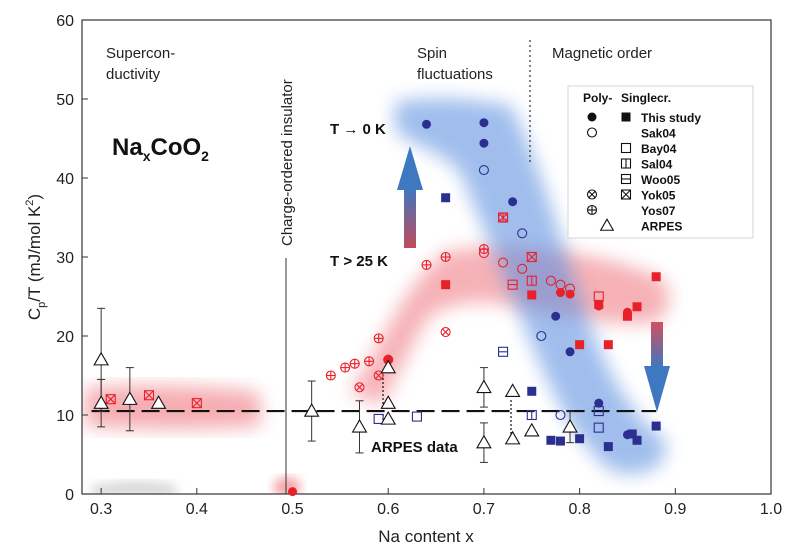 The width and height of the screenshot is (791, 551). I want to click on spin-label-1: Spin, so click(432, 53).